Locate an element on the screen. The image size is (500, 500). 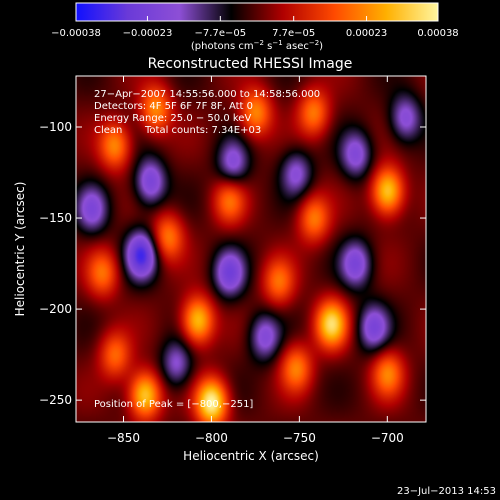
colorbar-ticks is located at coordinates (257, 18).